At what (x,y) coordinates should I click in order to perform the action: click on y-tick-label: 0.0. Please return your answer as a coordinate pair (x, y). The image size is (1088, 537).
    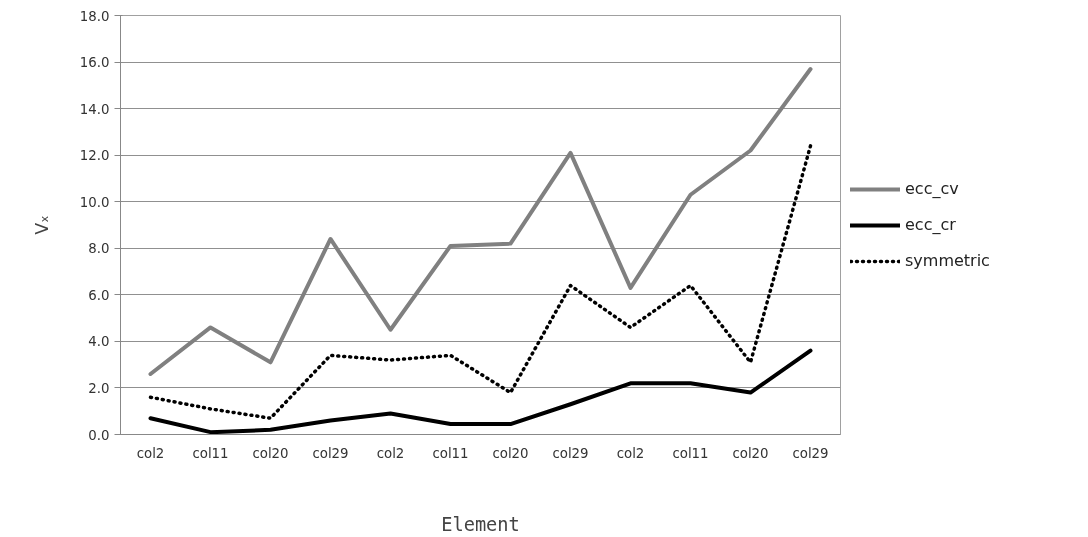
    Looking at the image, I should click on (99, 435).